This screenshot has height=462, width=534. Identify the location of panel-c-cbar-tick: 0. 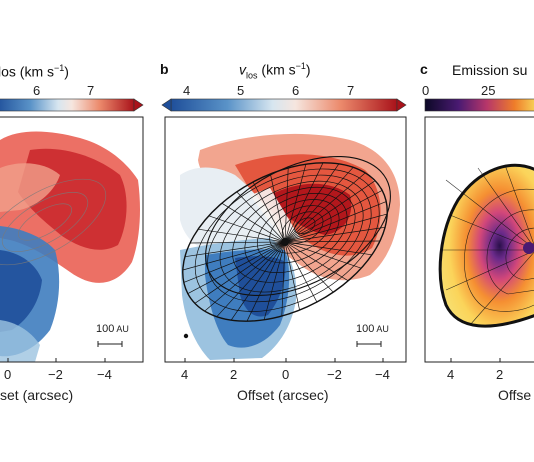
(426, 90).